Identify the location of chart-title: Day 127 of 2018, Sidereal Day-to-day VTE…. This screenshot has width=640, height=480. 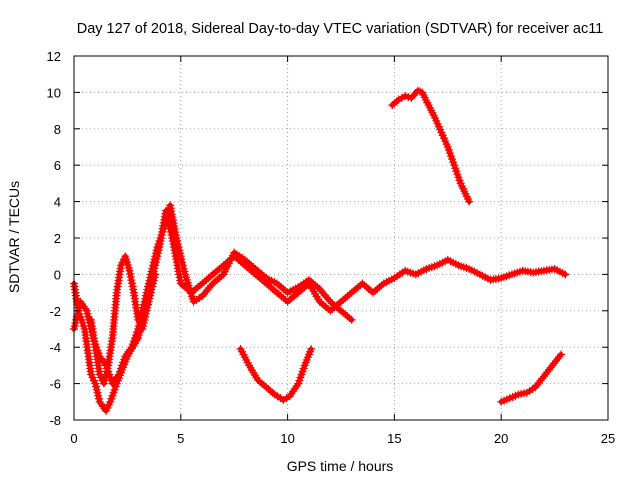
(340, 29).